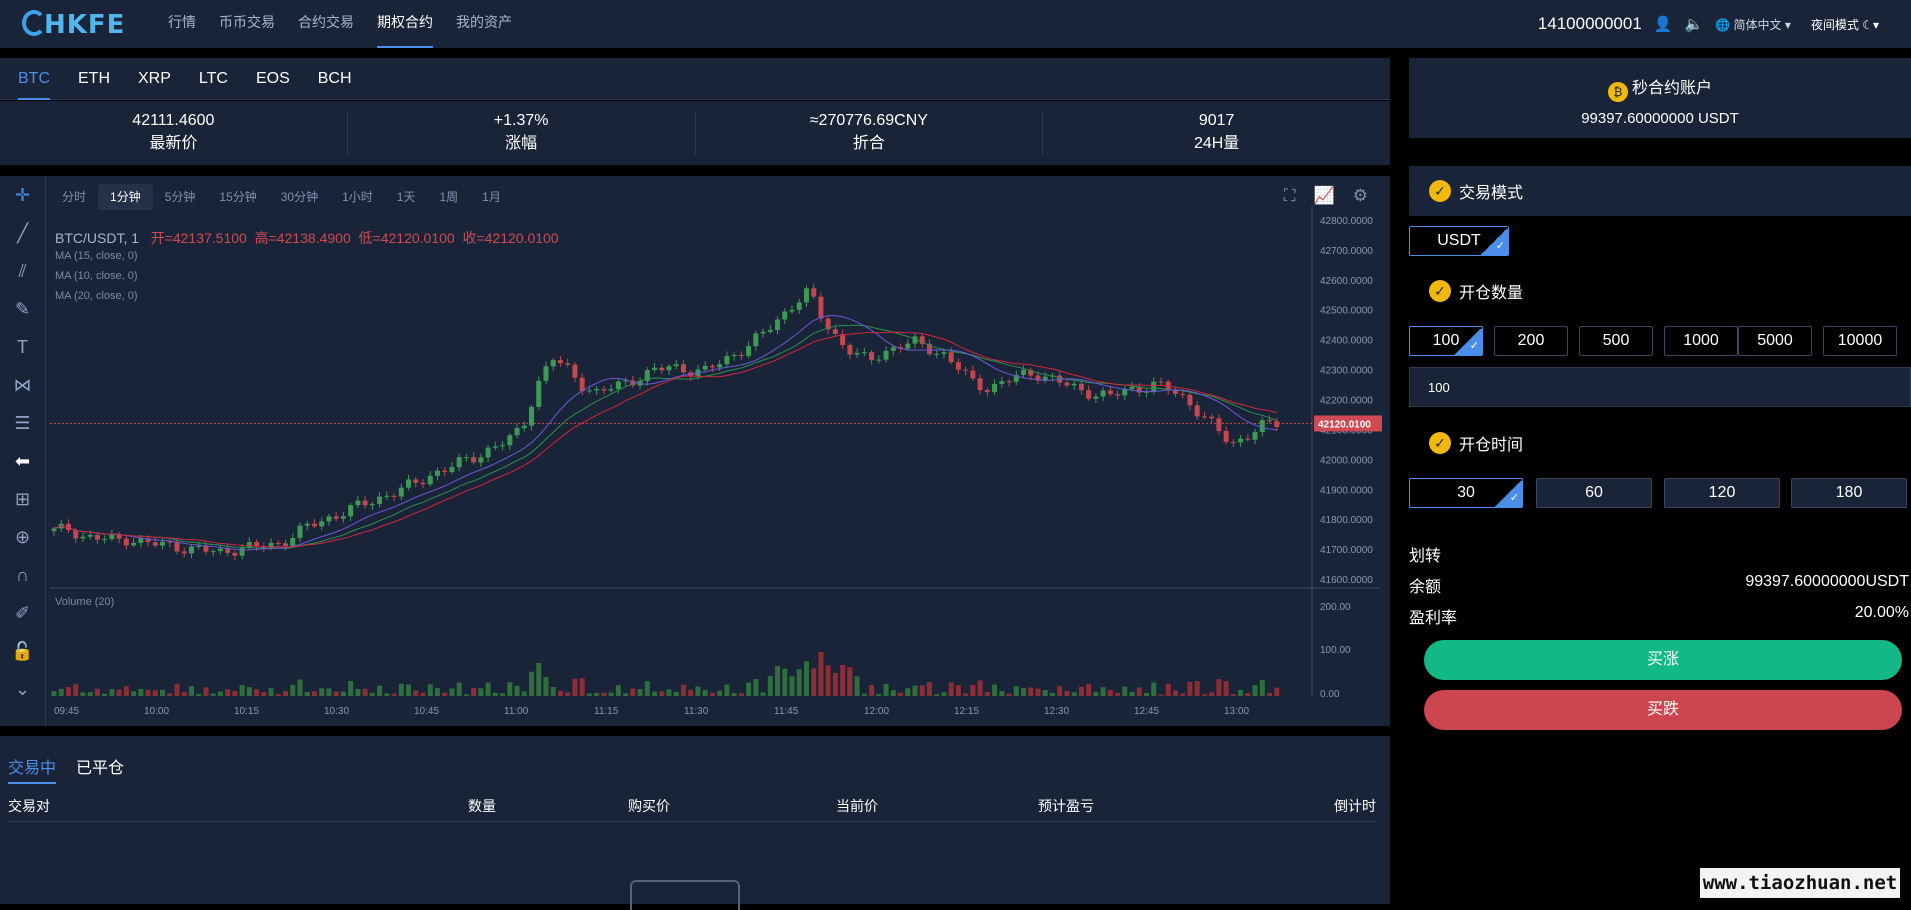  Describe the element at coordinates (449, 197) in the screenshot. I see `interval-1w: 1周` at that location.